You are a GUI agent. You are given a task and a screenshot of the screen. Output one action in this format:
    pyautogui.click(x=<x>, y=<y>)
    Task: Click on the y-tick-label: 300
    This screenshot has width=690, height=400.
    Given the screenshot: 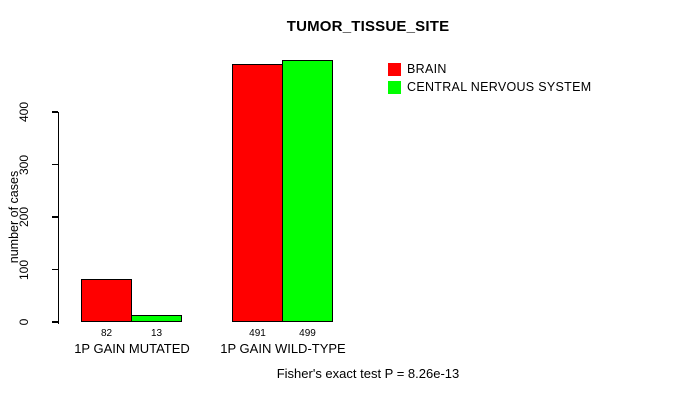 What is the action you would take?
    pyautogui.click(x=24, y=164)
    